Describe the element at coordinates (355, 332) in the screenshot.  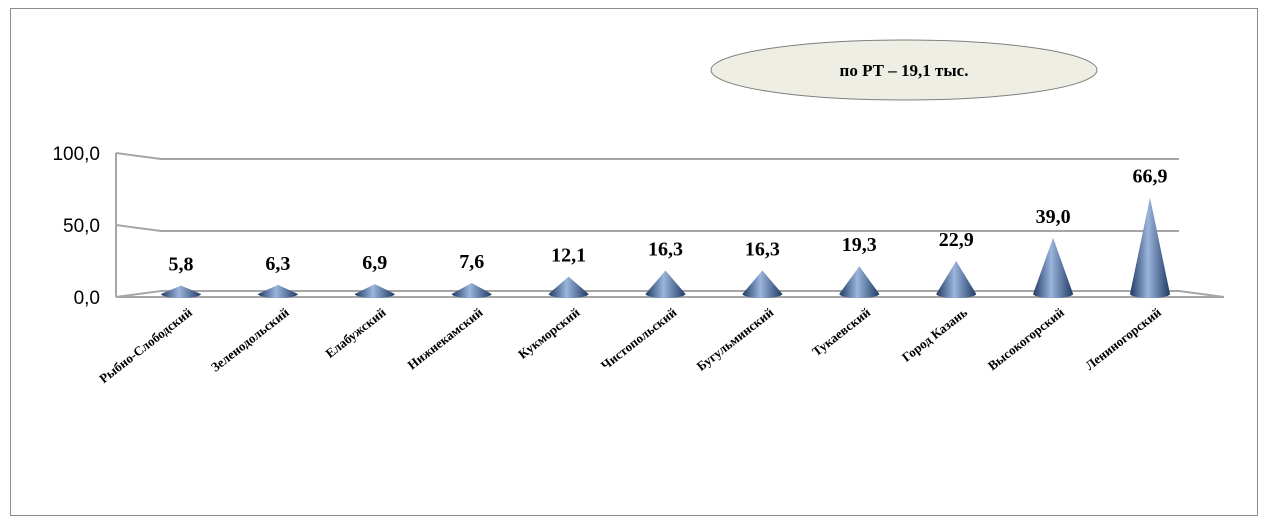
I see `category-label: Елабужский` at that location.